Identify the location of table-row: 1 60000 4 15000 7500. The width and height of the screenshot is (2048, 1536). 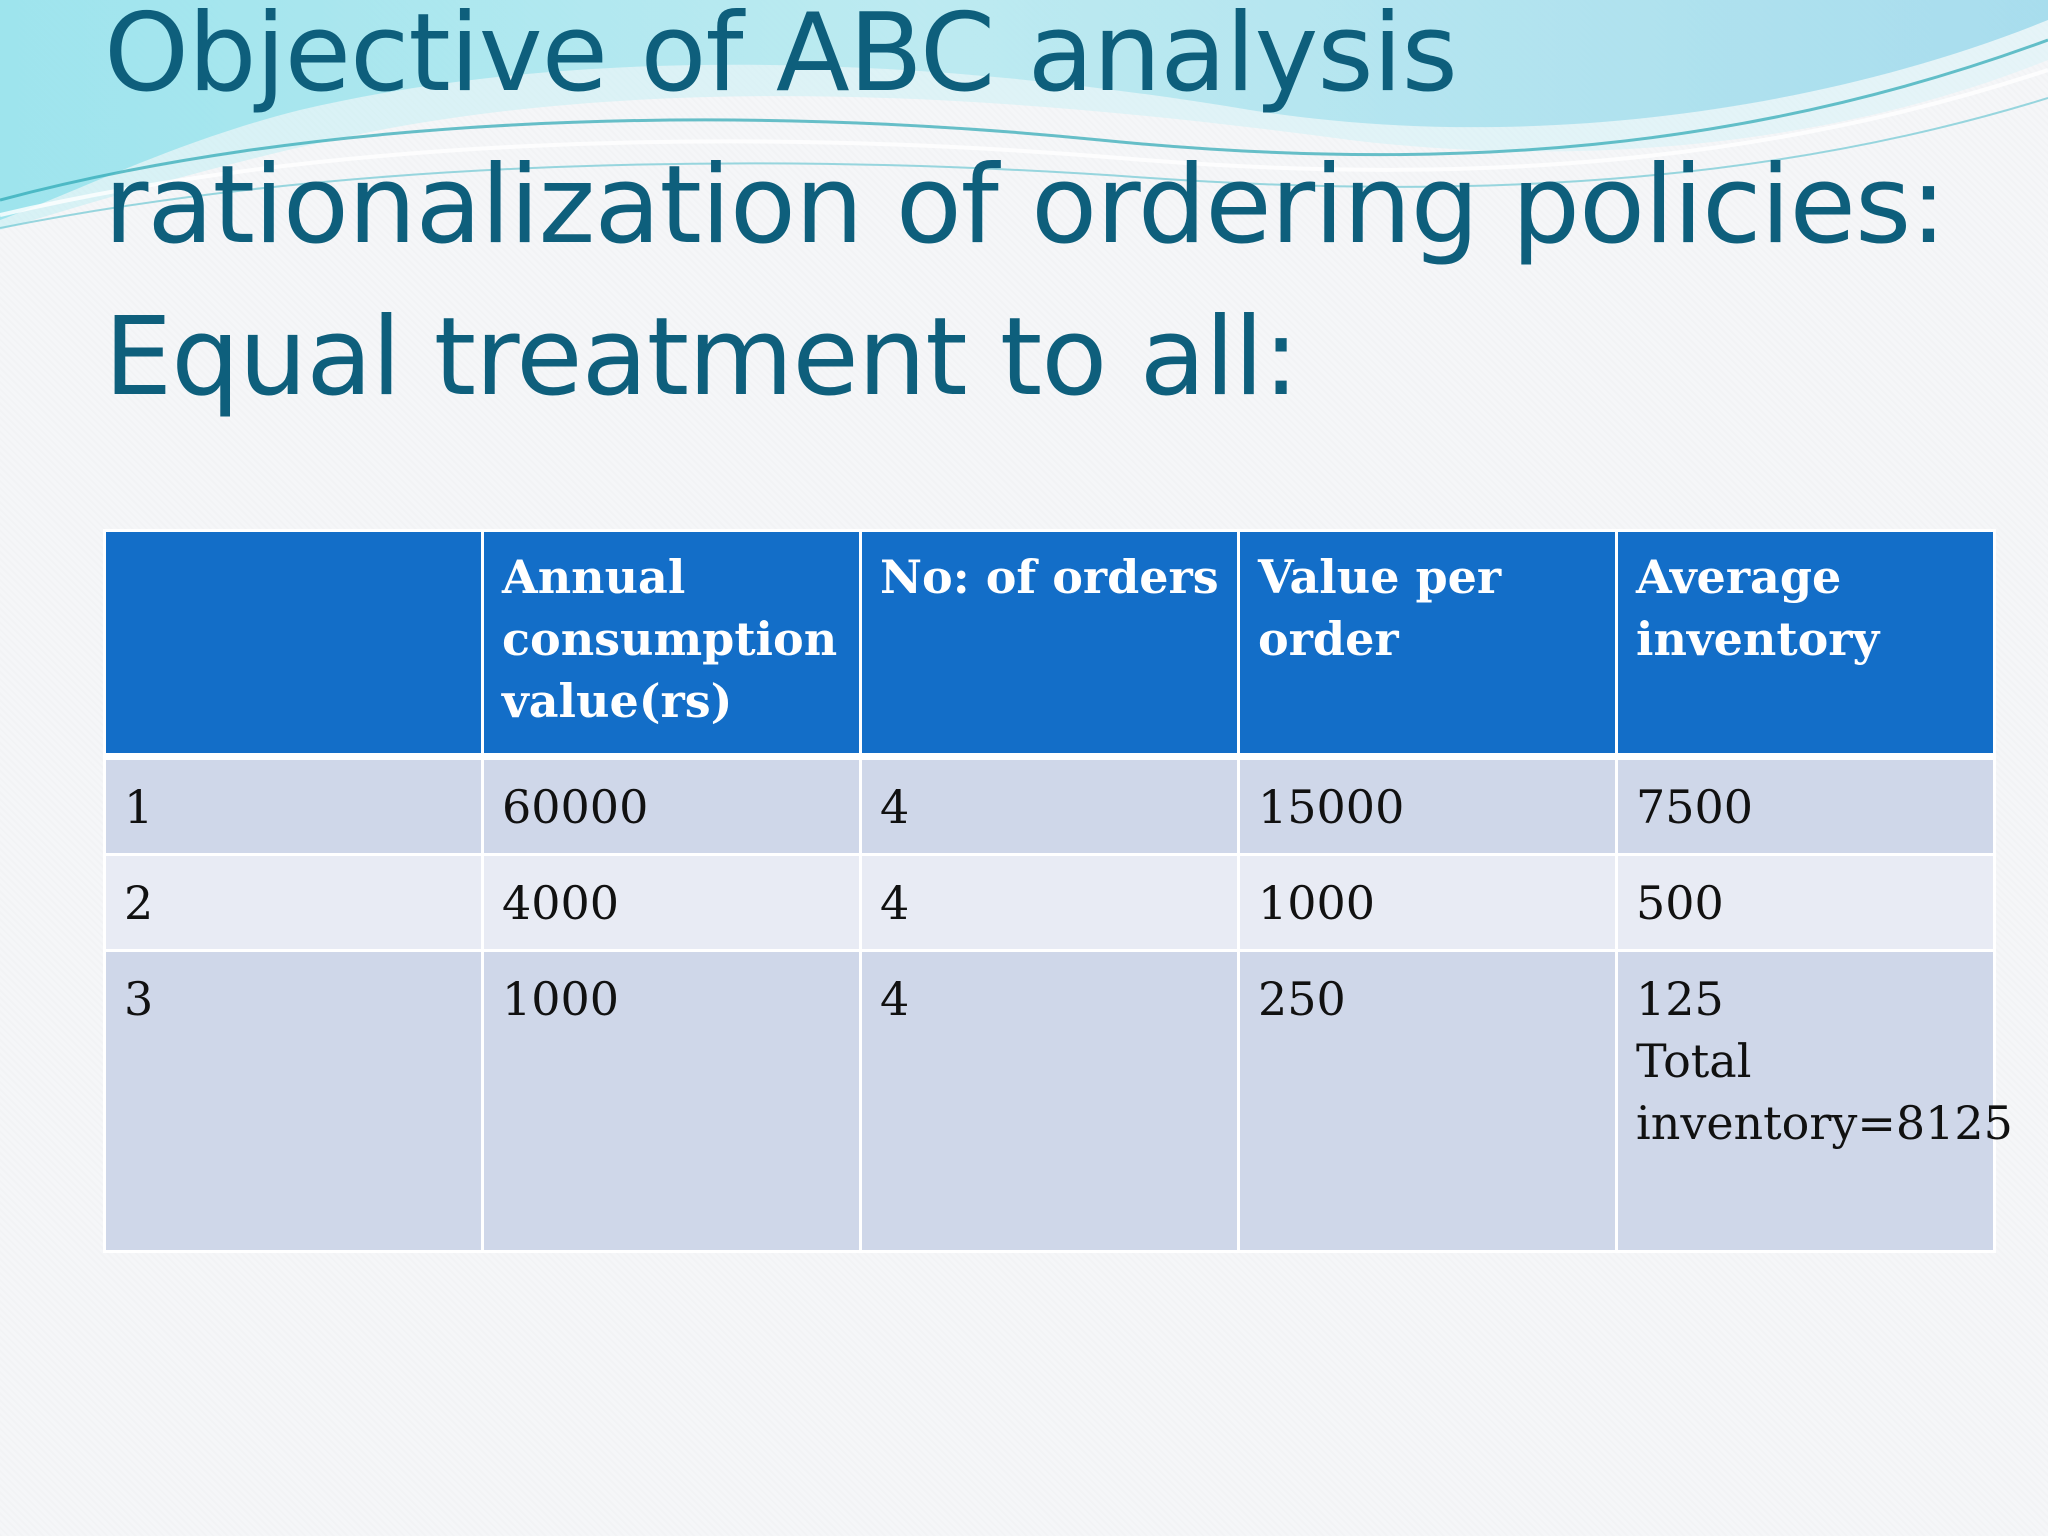
(1049, 805).